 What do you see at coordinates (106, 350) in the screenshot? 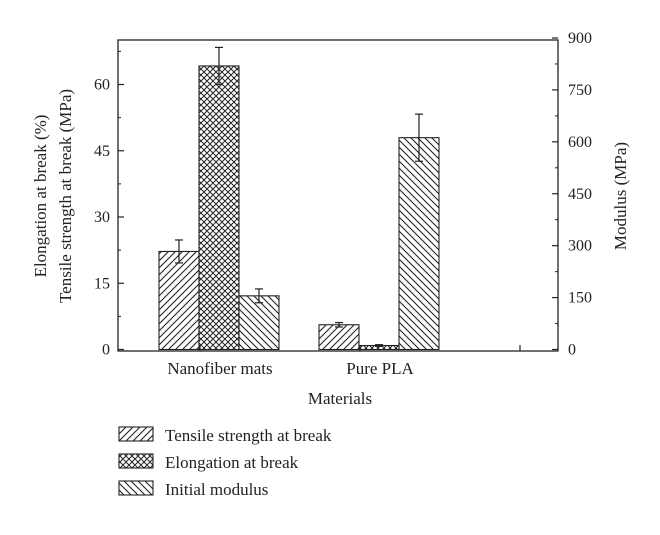
I see `left-tick-label: 0` at bounding box center [106, 350].